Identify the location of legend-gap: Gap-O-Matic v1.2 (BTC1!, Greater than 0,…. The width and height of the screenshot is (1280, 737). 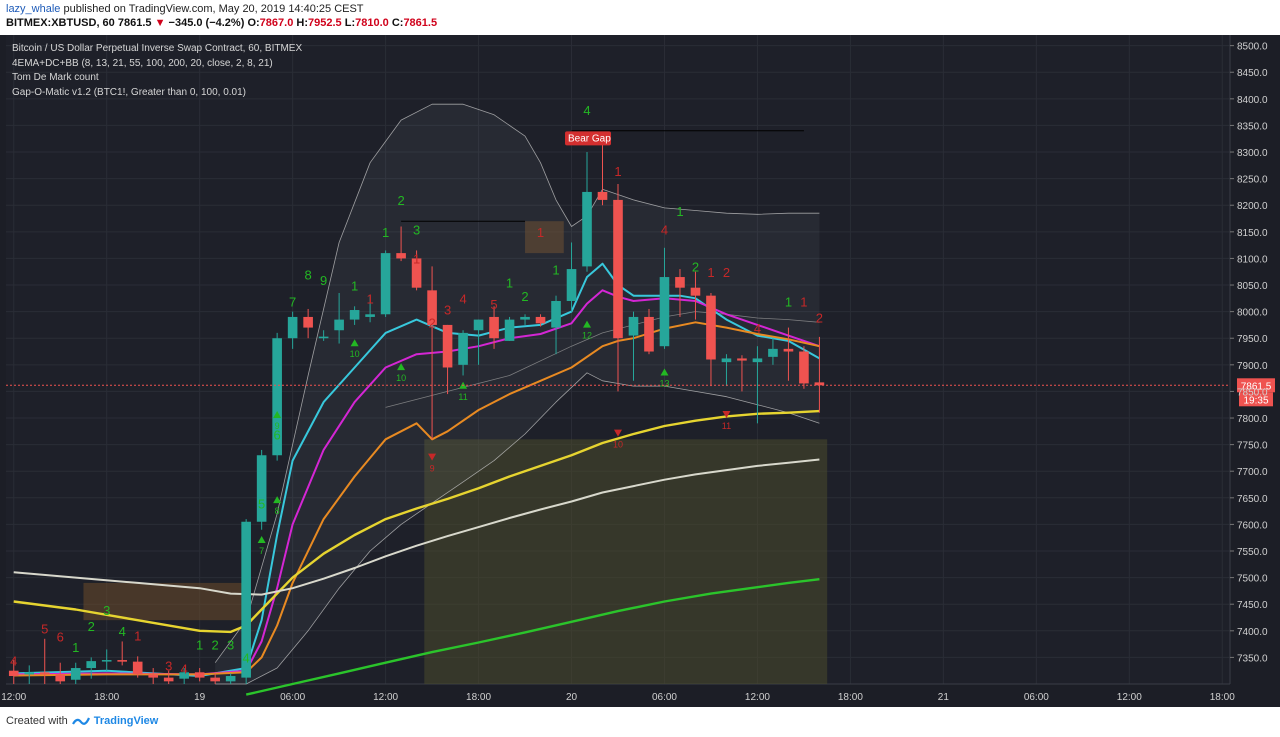
(129, 92).